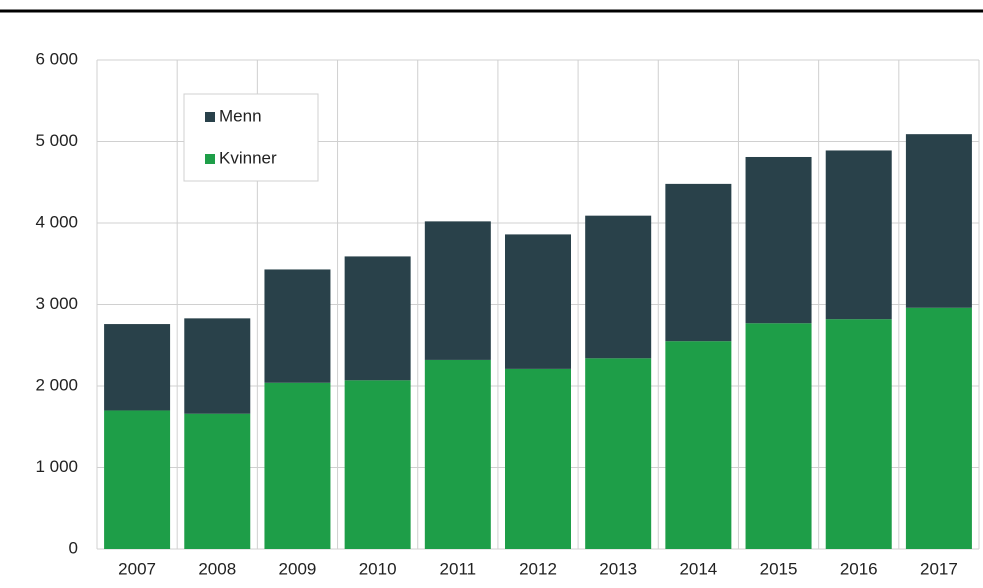 This screenshot has height=588, width=983. What do you see at coordinates (779, 568) in the screenshot?
I see `x-tick-label: 2015` at bounding box center [779, 568].